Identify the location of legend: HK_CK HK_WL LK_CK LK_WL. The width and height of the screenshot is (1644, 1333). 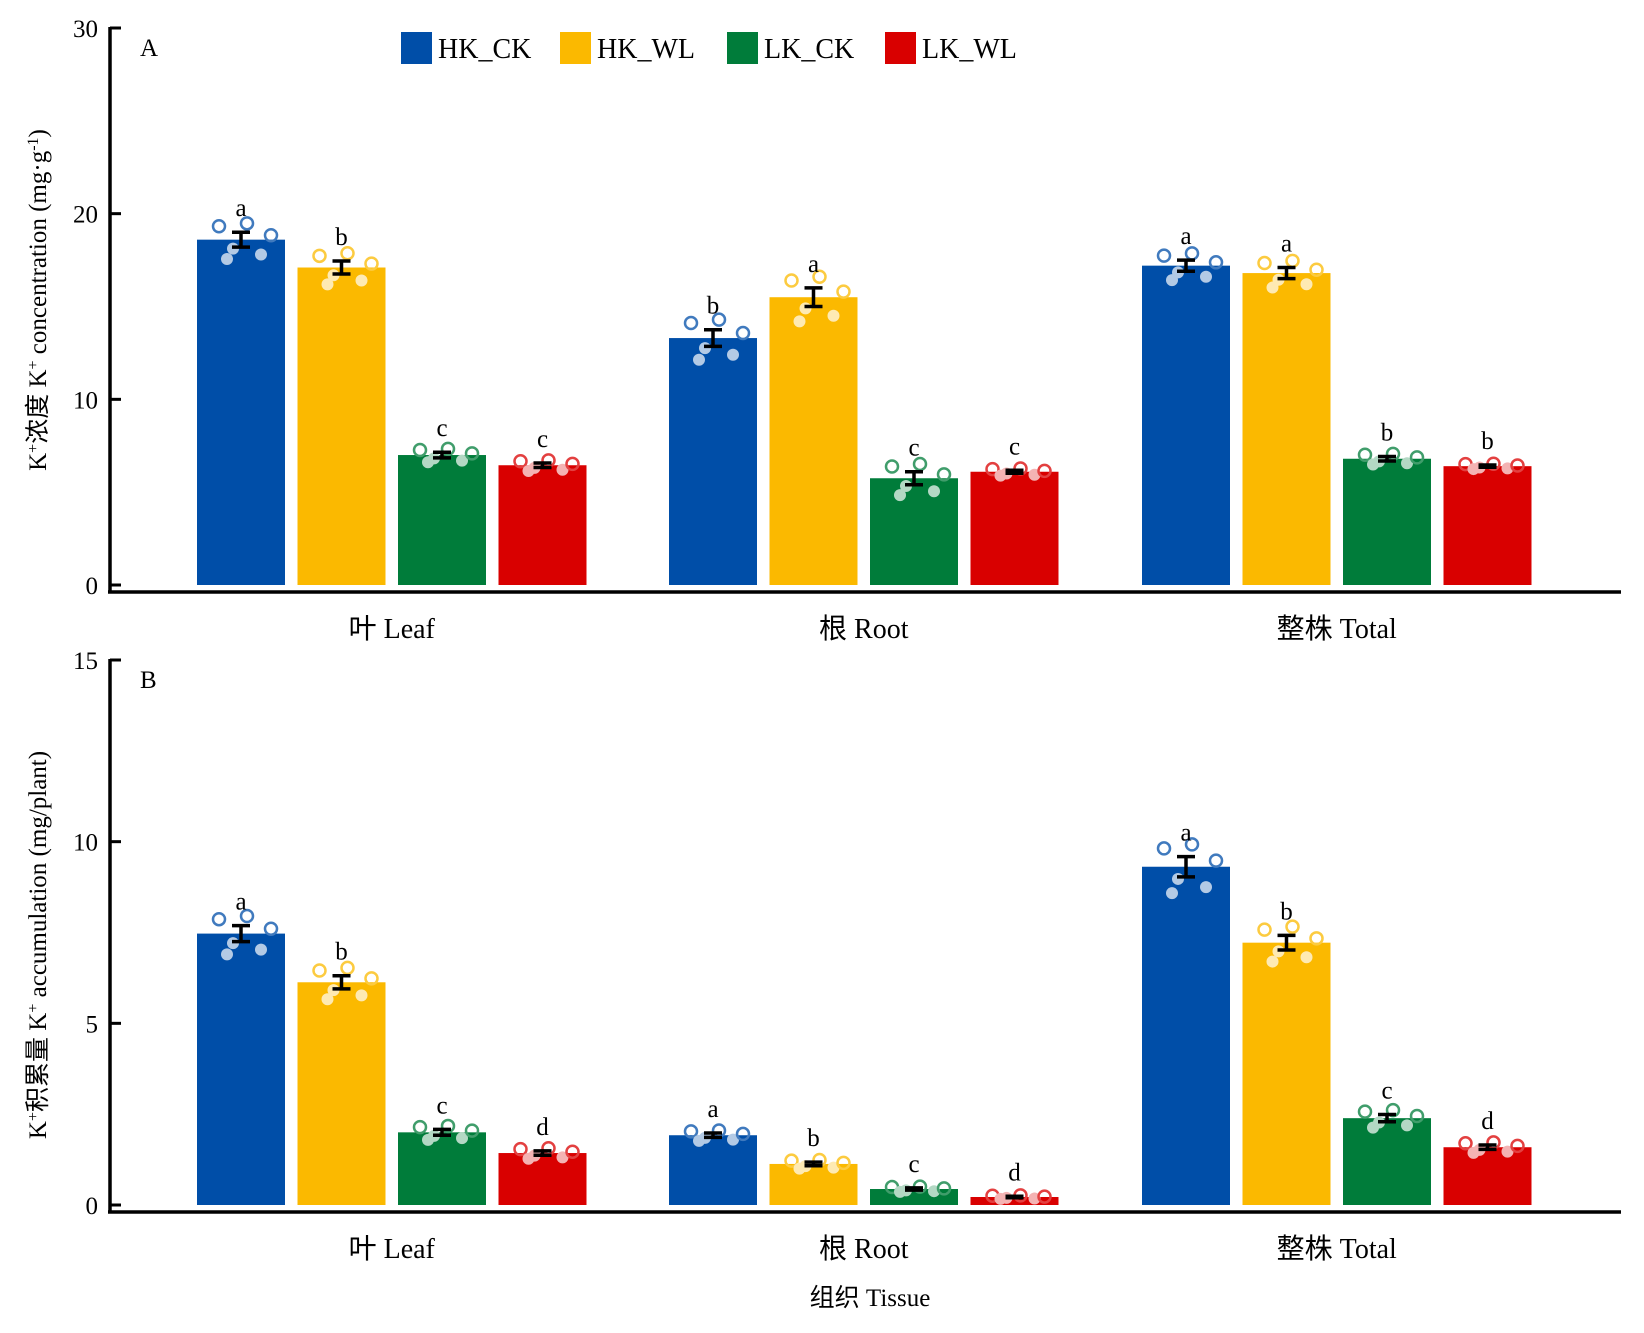
(709, 48).